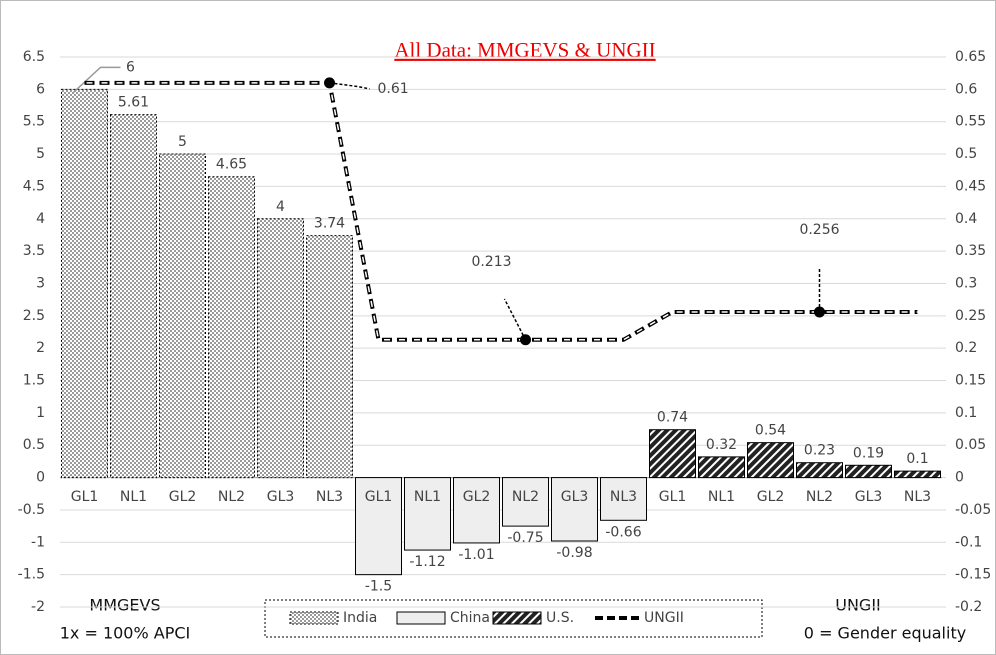 Image resolution: width=996 pixels, height=655 pixels. I want to click on y-tick-label: 1, so click(40, 413).